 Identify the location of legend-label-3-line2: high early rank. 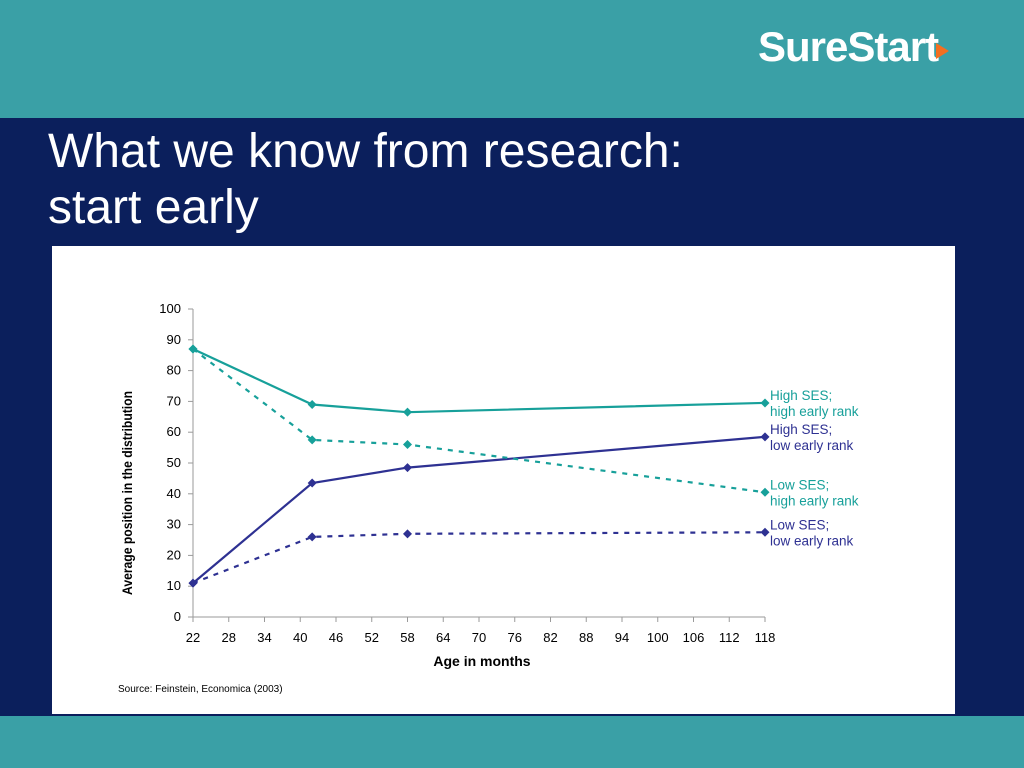
(814, 500).